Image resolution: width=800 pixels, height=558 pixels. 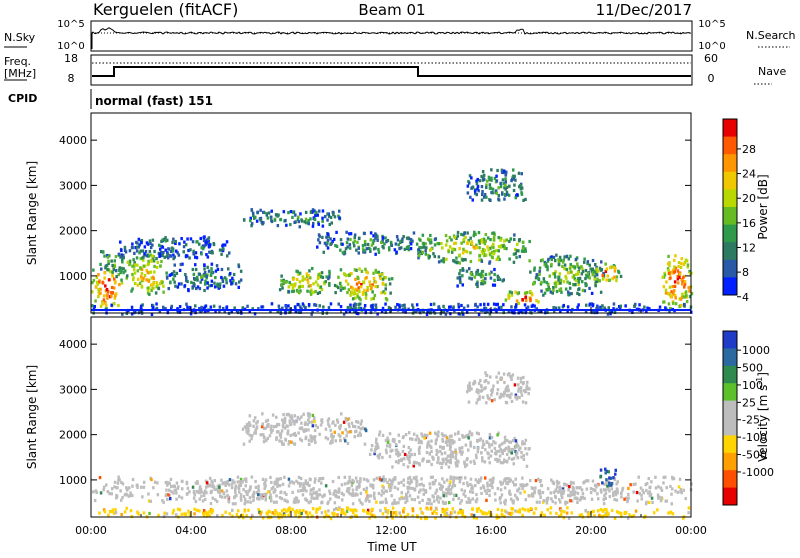 What do you see at coordinates (730, 163) in the screenshot?
I see `colorbar-swatch` at bounding box center [730, 163].